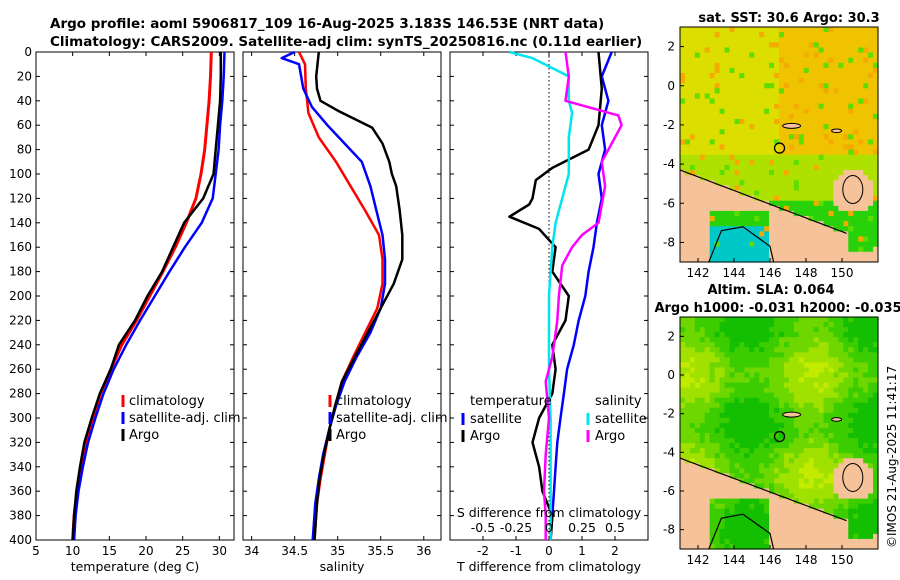  I want to click on legend-label-argo: Argo, so click(144, 435).